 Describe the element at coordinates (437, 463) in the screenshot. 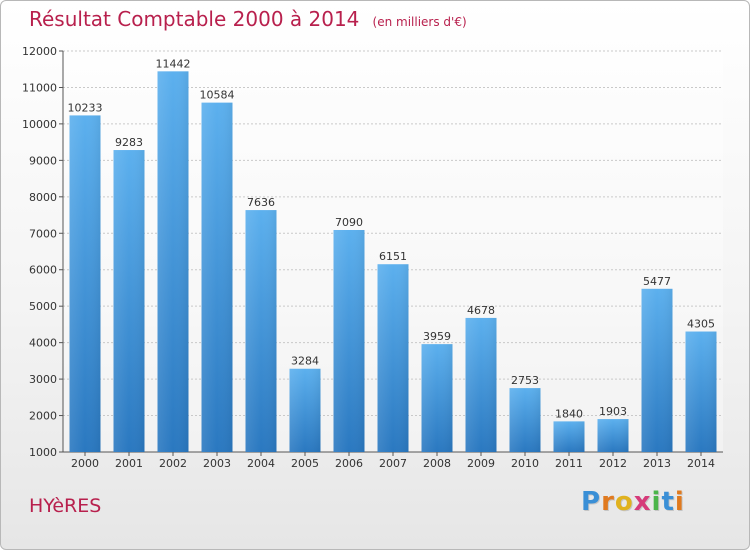

I see `x-tick-label: 2008` at that location.